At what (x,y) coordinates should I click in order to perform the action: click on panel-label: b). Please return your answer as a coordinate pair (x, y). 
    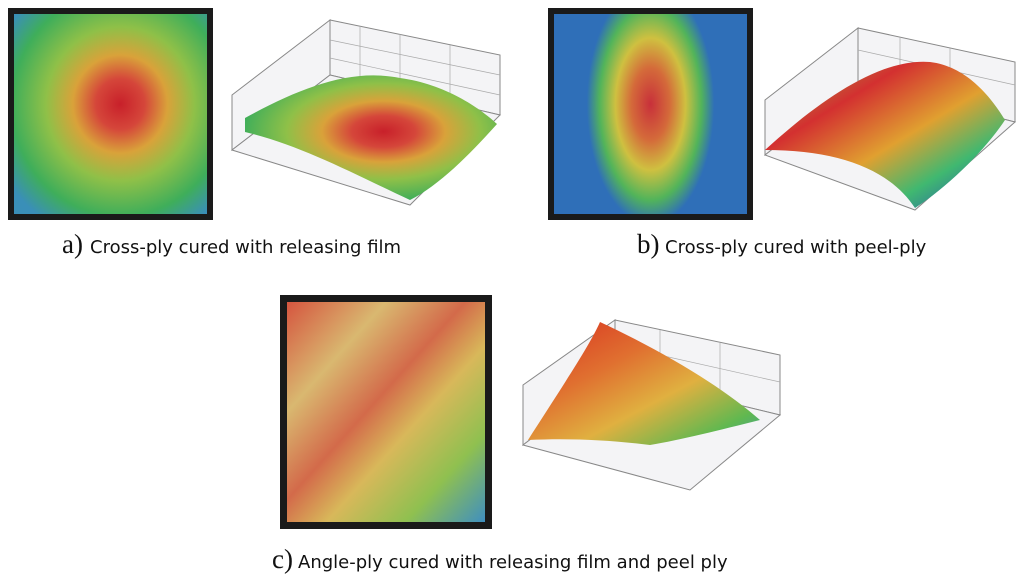
    Looking at the image, I should click on (648, 244).